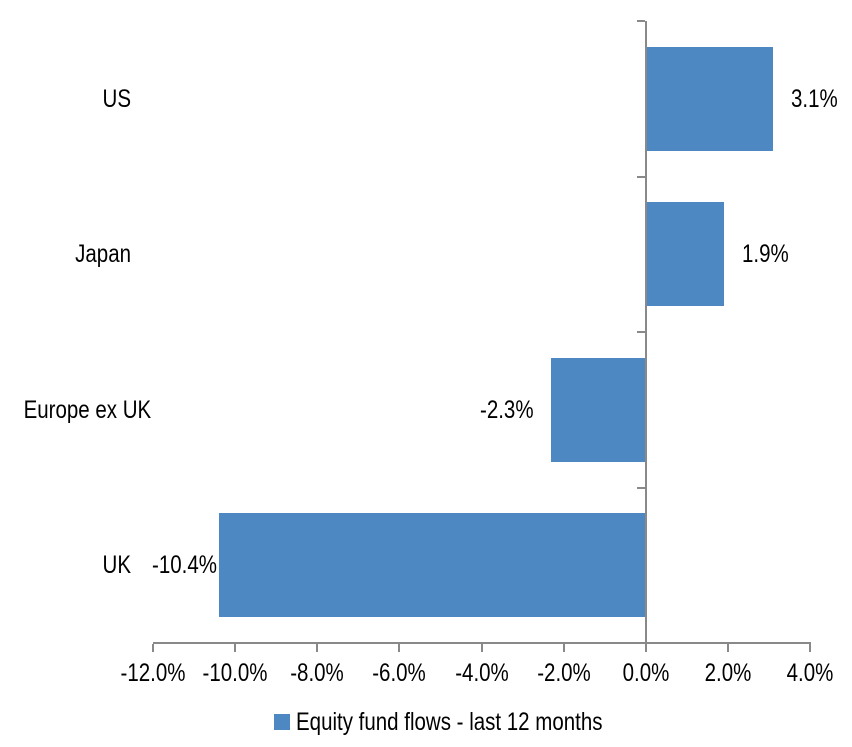  Describe the element at coordinates (814, 98) in the screenshot. I see `value-label: 3.1%` at that location.